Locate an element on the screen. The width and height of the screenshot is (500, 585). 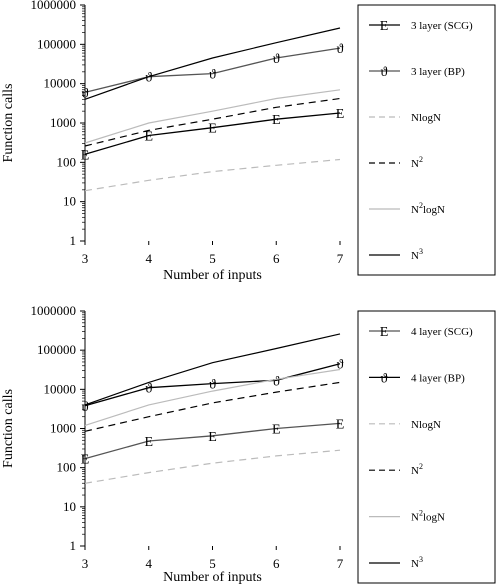
legend-text-part: 4 layer (BP) is located at coordinates (438, 378).